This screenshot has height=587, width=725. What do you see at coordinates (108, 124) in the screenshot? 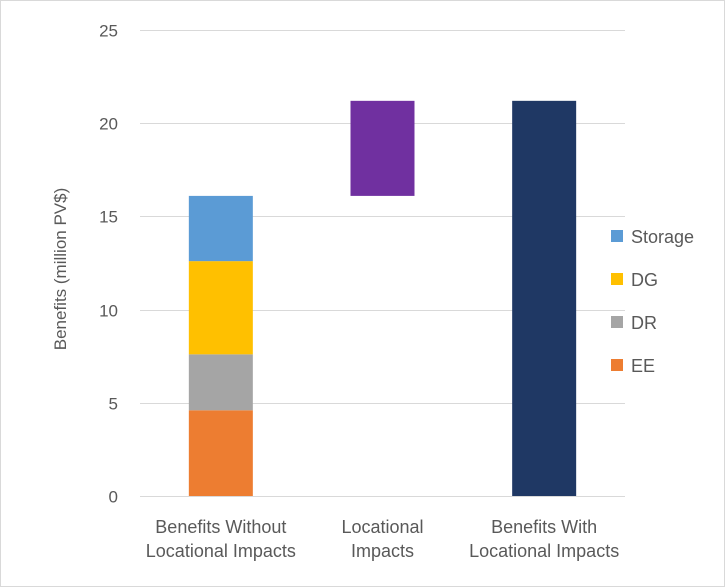
I see `y-tick-label: 20` at bounding box center [108, 124].